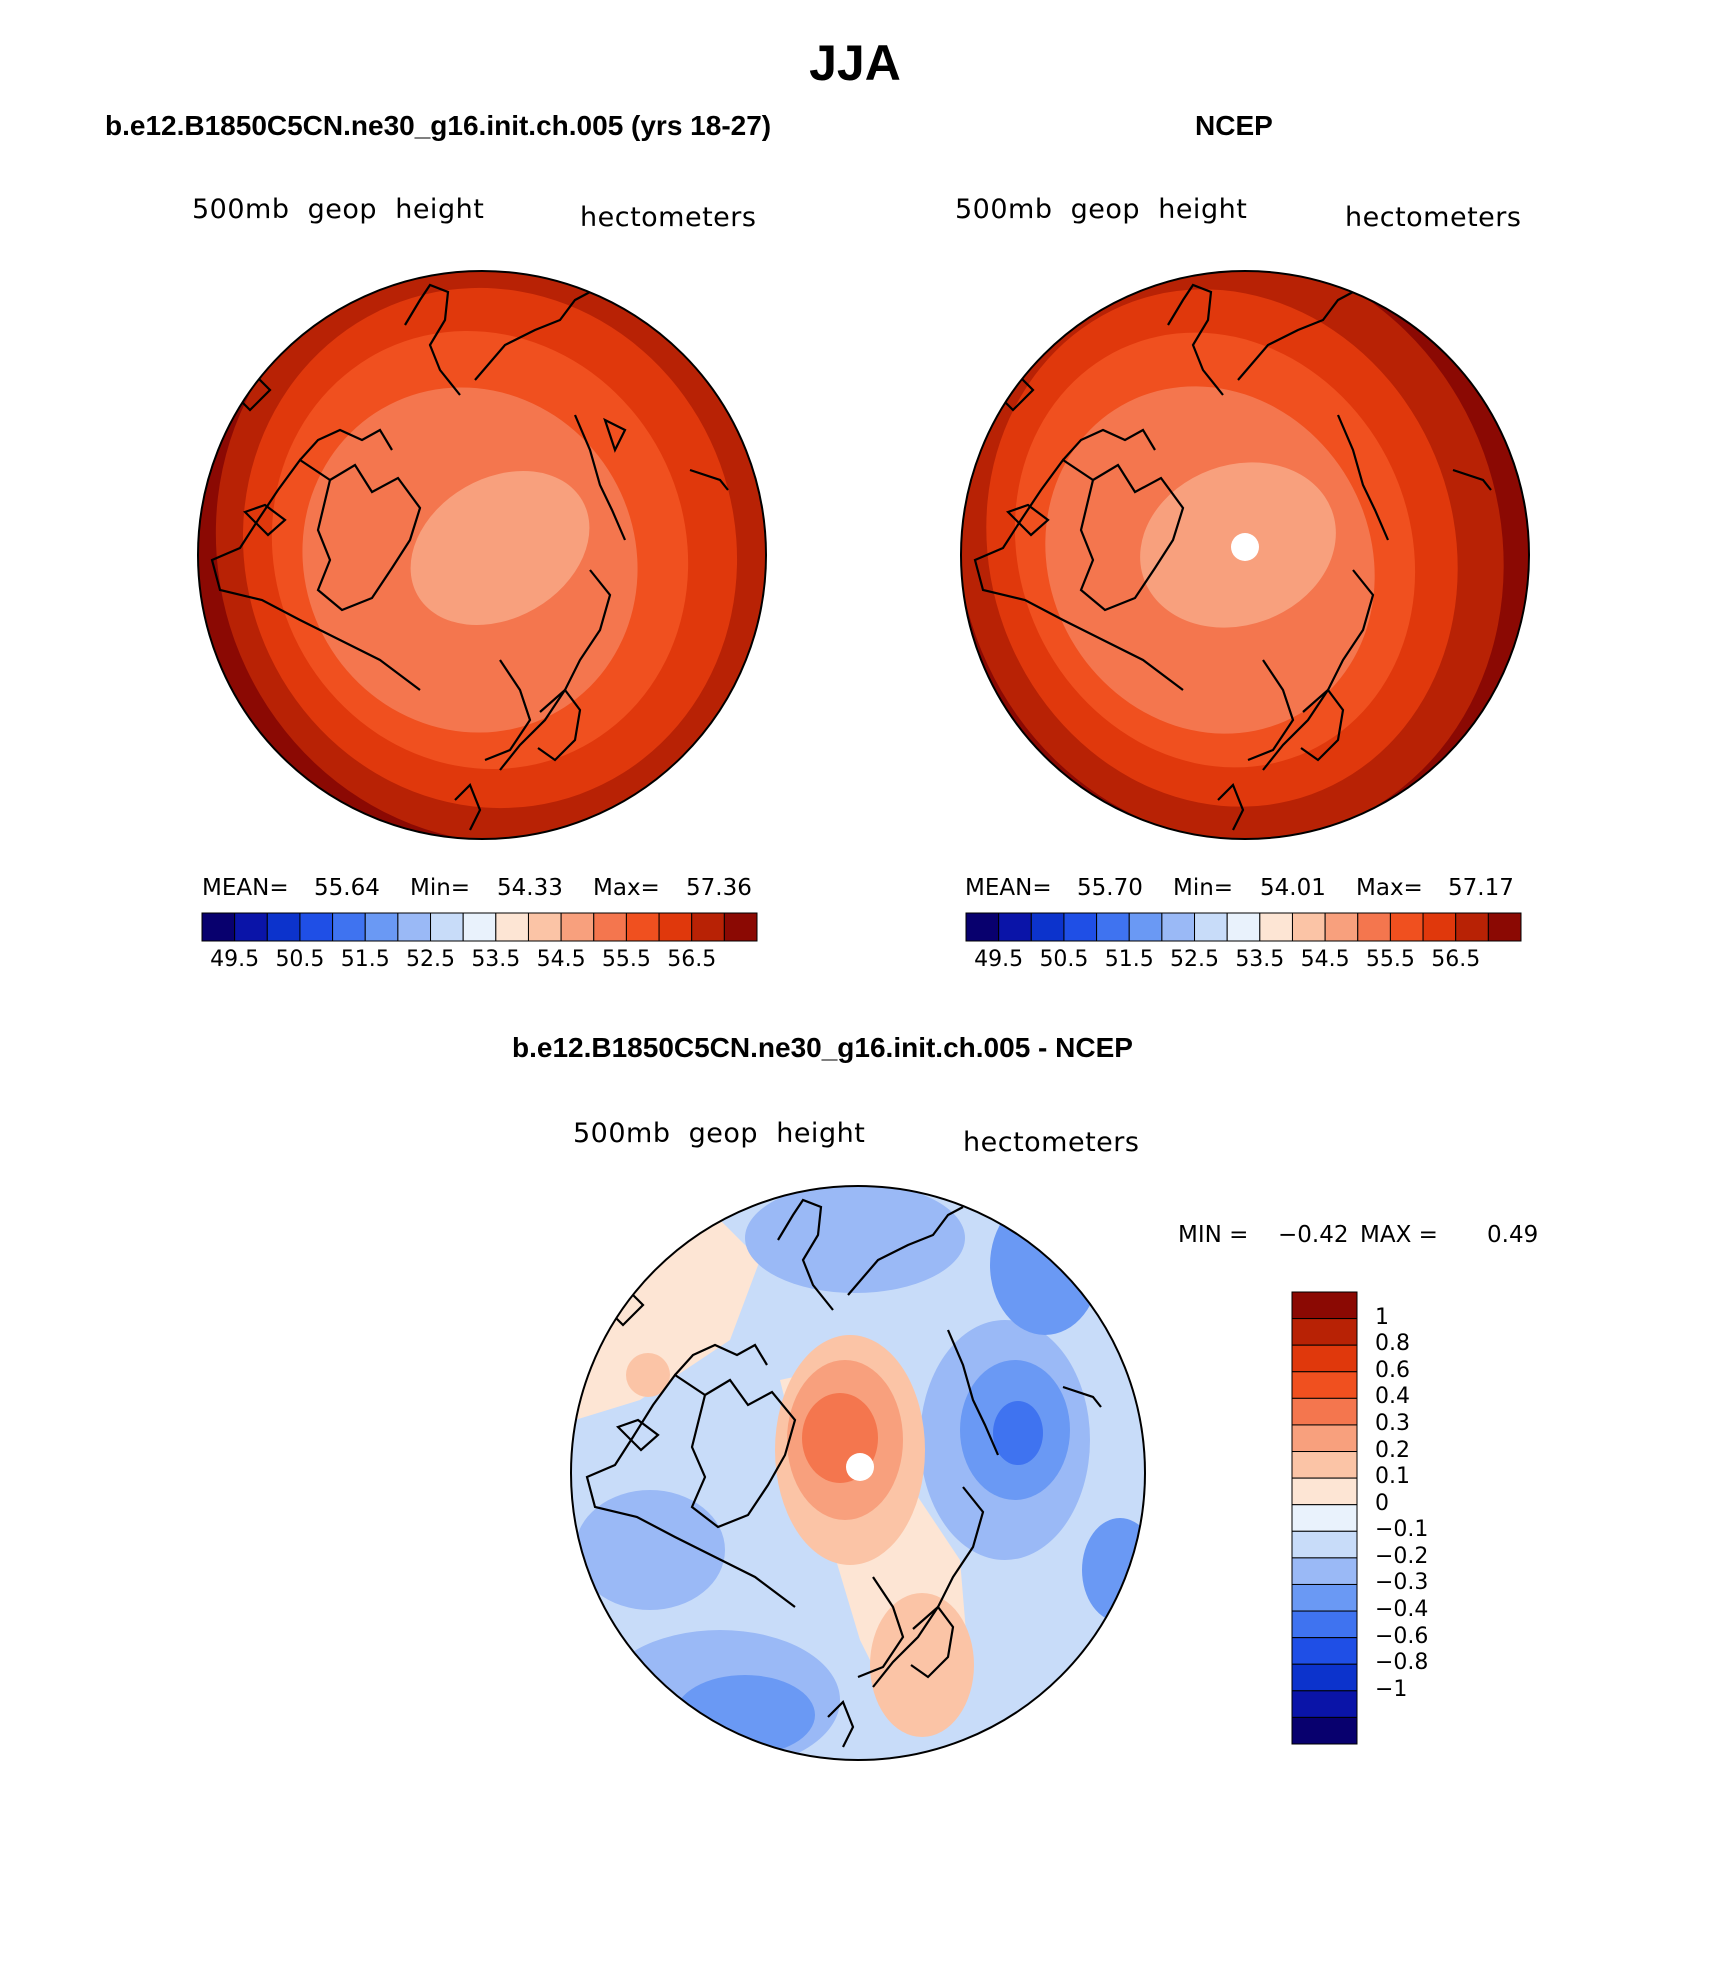  Describe the element at coordinates (338, 209) in the screenshot. I see `variable-label-model: 500mb geop height` at that location.